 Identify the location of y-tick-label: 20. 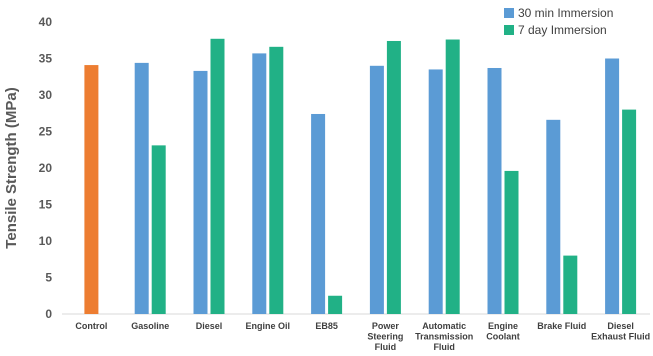
(46, 168).